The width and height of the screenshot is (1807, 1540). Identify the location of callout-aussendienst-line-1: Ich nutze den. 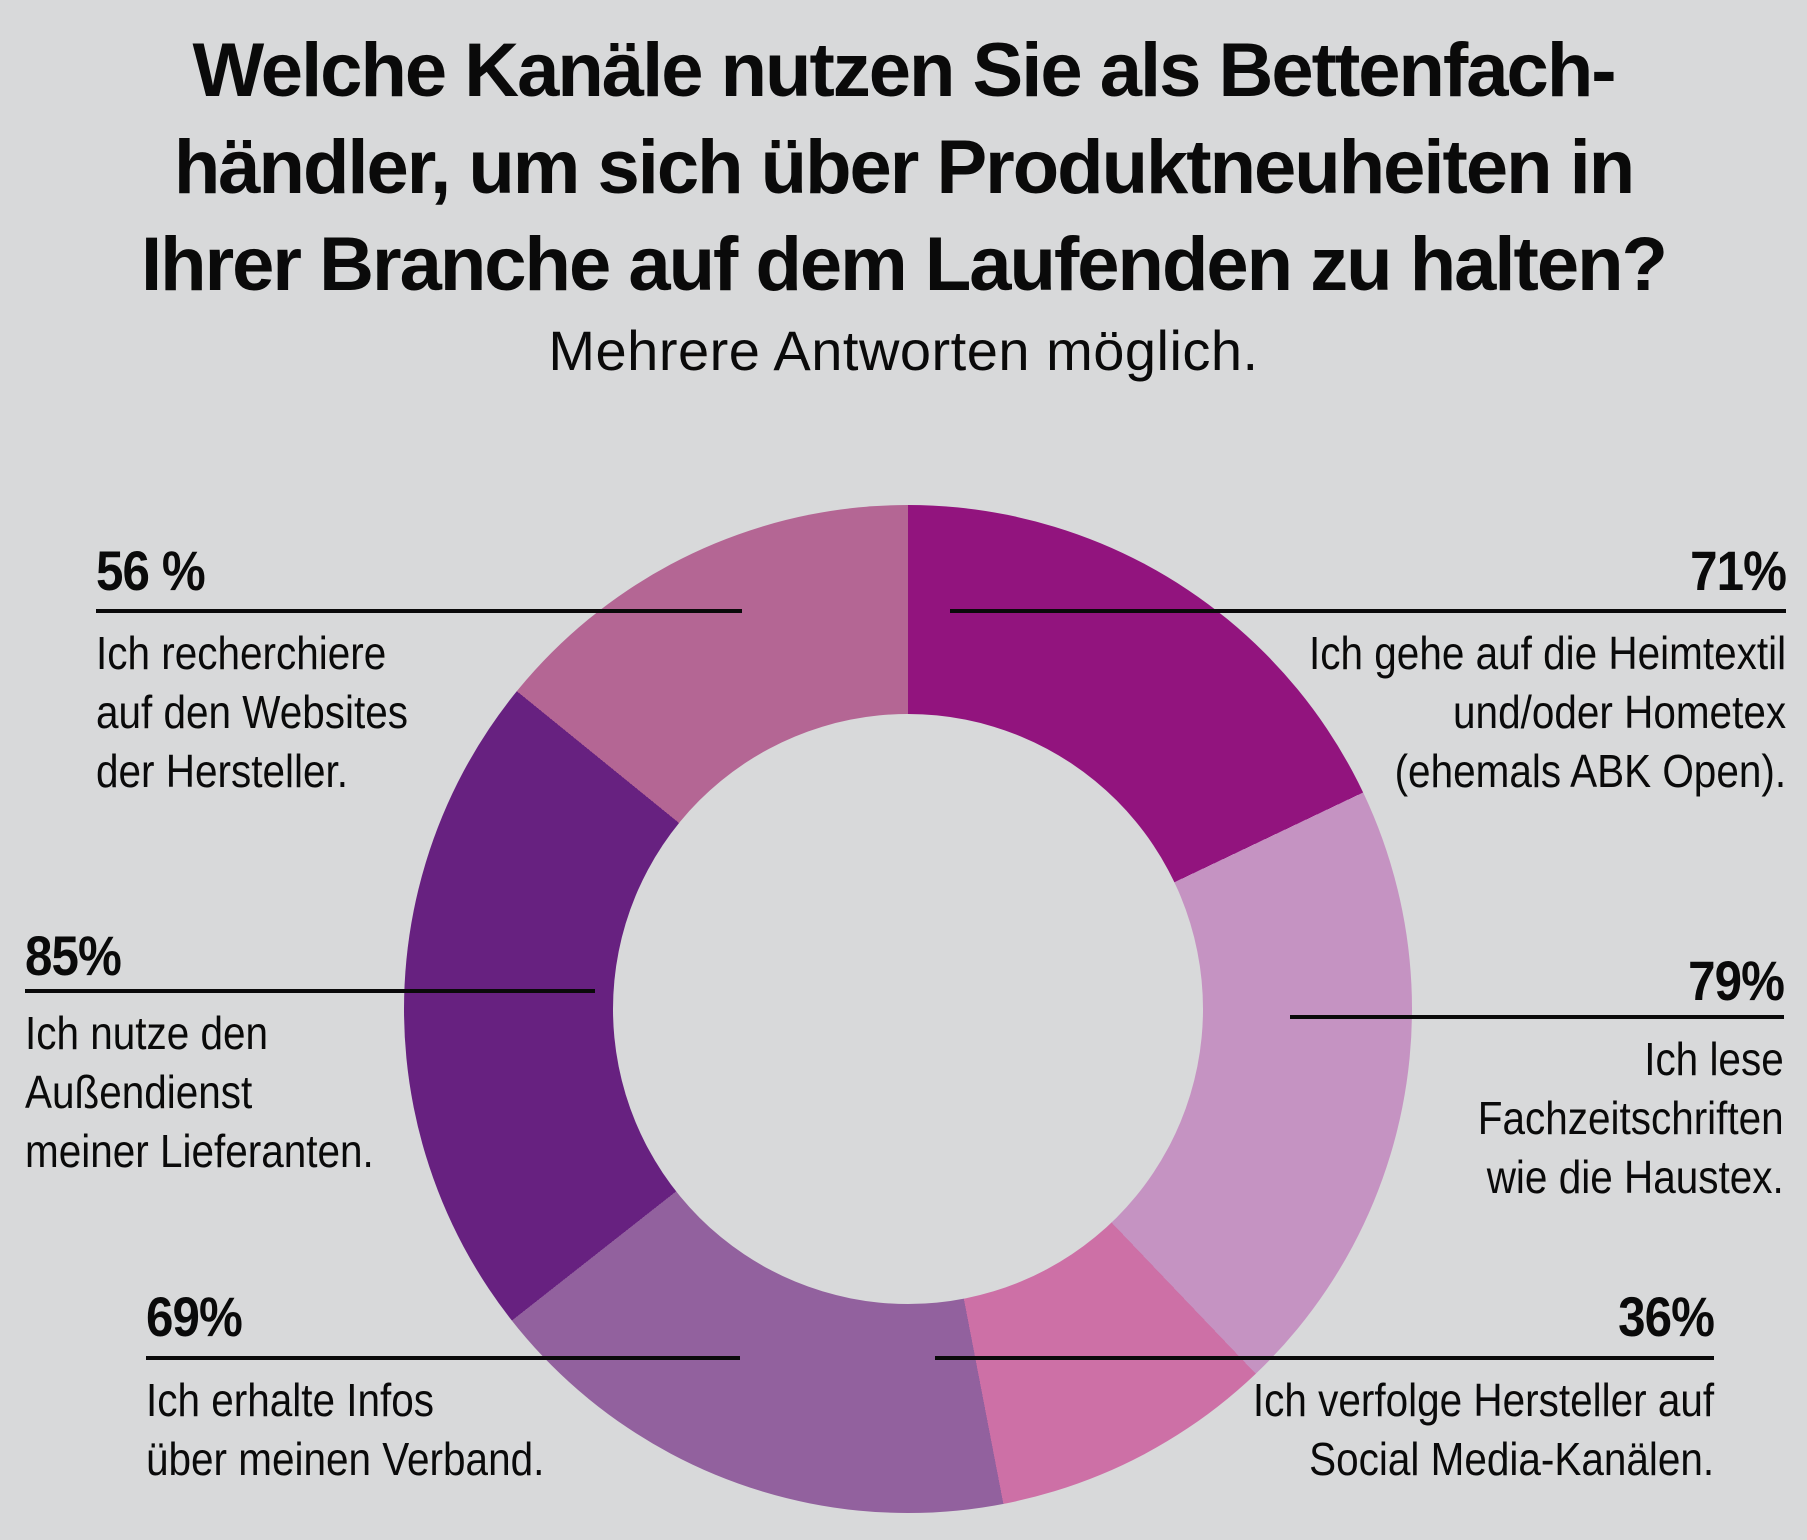
(147, 1033).